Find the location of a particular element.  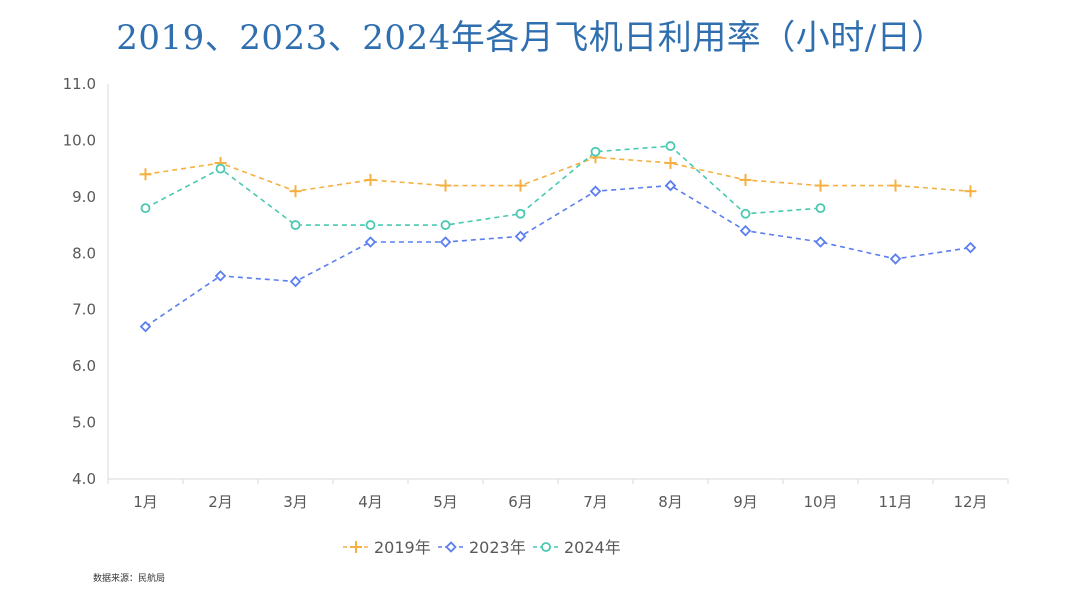

x-tick-label: 4月 is located at coordinates (370, 502).